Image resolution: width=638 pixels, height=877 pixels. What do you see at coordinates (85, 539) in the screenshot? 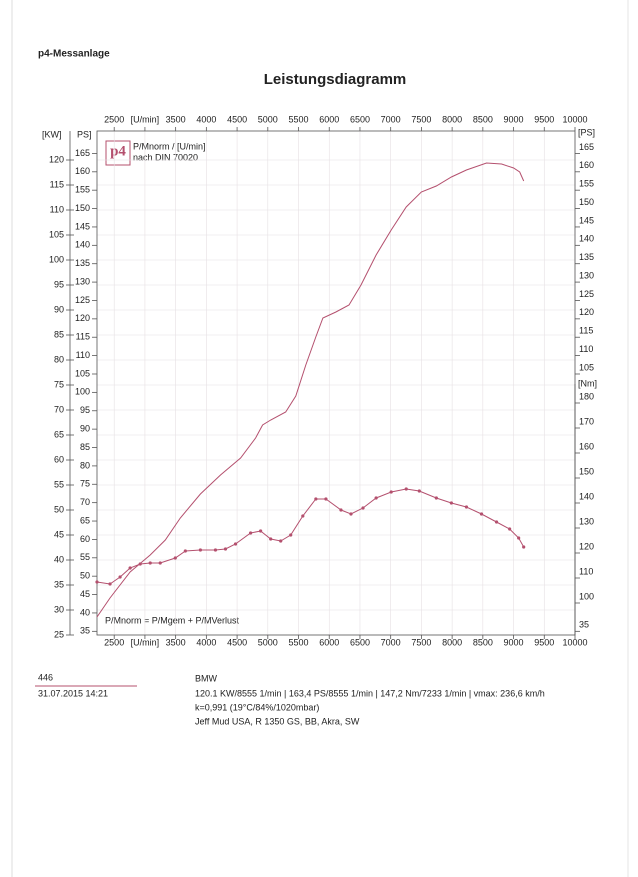
I see `y2-tick-label: 60` at bounding box center [85, 539].